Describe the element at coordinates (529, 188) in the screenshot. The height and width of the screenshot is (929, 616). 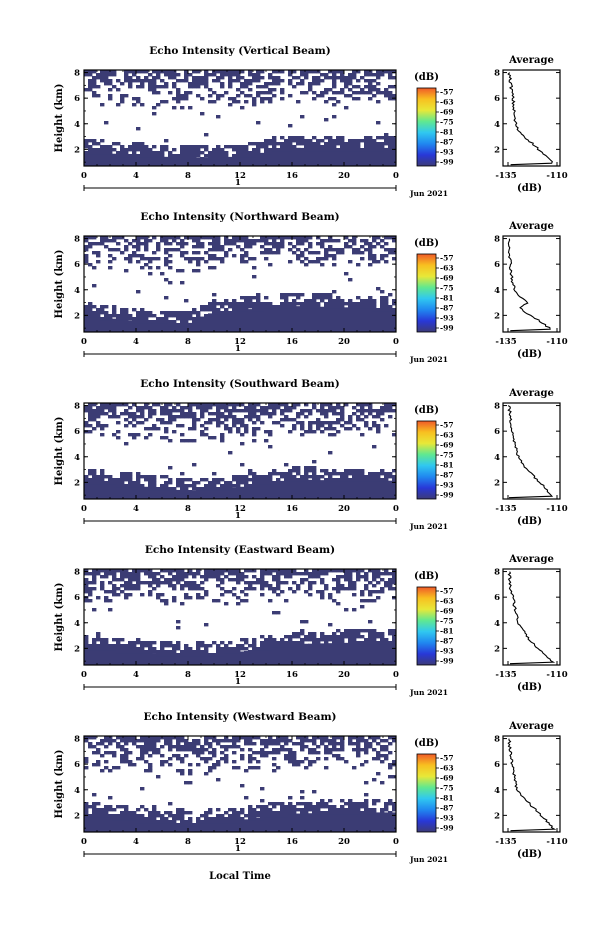
I see `avg-x-label: (dB)` at that location.